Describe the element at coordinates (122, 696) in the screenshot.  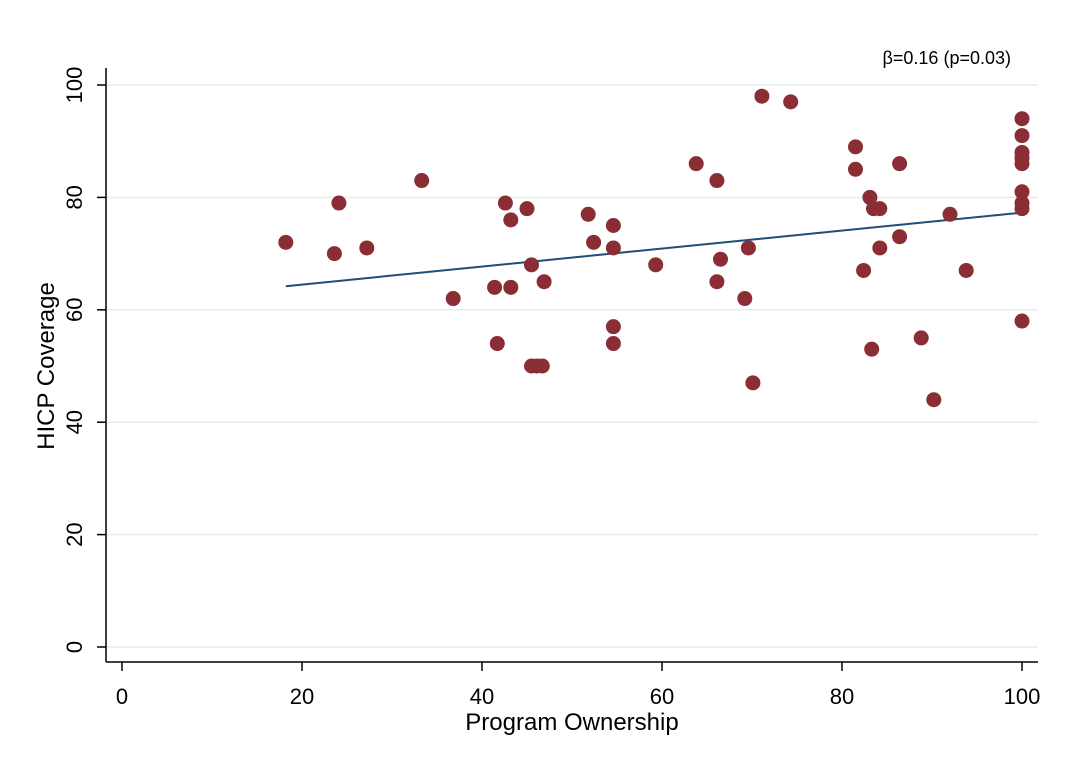
I see `x-tick-label: 0` at that location.